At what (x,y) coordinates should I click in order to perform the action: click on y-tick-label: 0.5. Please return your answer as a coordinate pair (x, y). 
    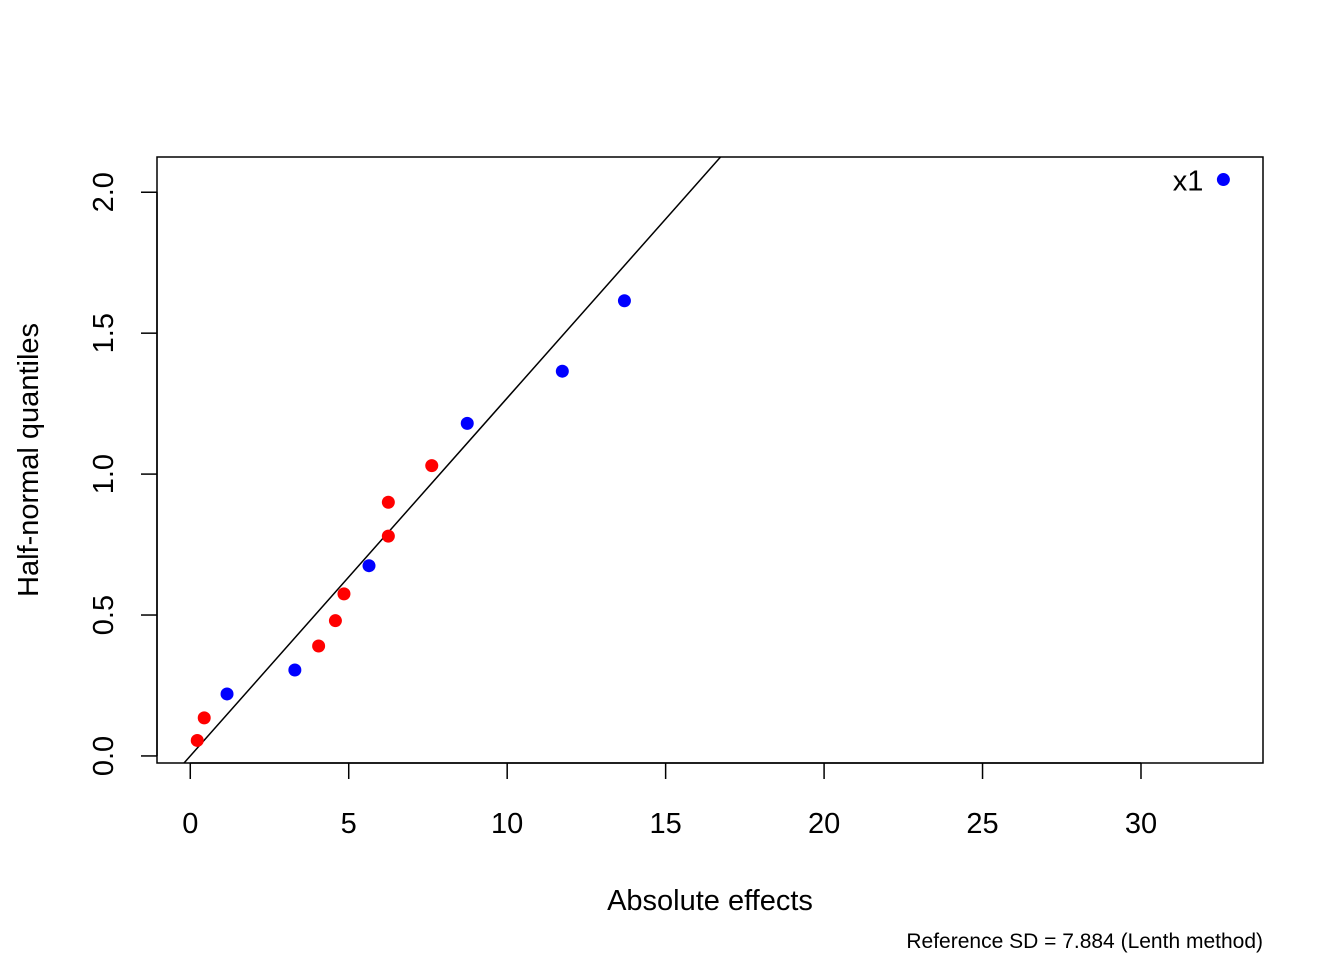
    Looking at the image, I should click on (104, 615).